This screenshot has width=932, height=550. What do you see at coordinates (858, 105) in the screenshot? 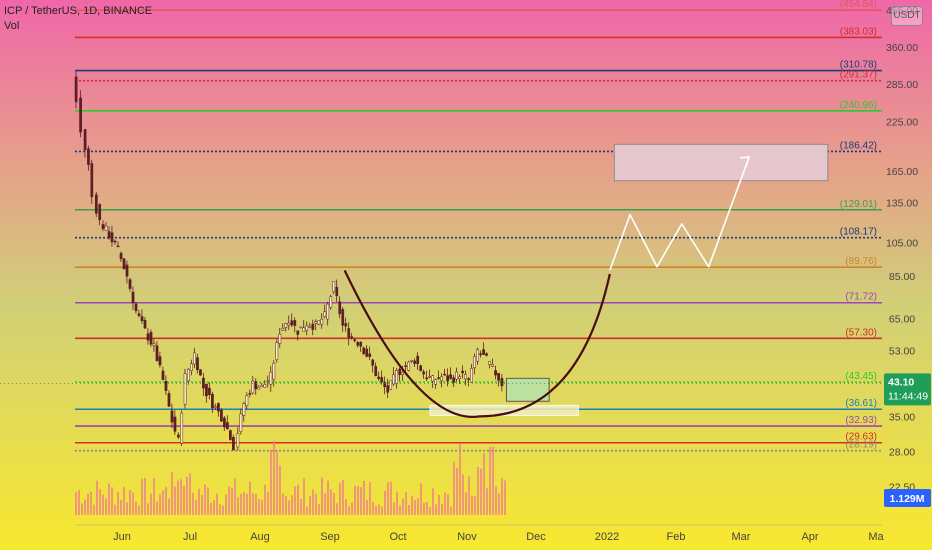
I see `level-label: (240.96)` at bounding box center [858, 105].